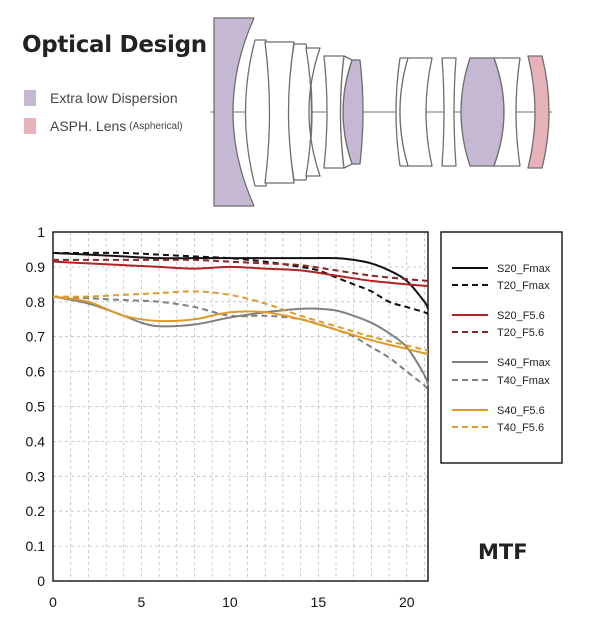  Describe the element at coordinates (36, 372) in the screenshot. I see `y-tick-label: 0.6` at that location.